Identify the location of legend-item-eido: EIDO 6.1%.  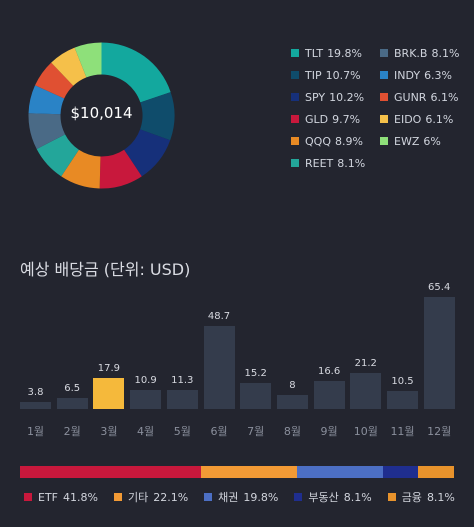
(419, 119).